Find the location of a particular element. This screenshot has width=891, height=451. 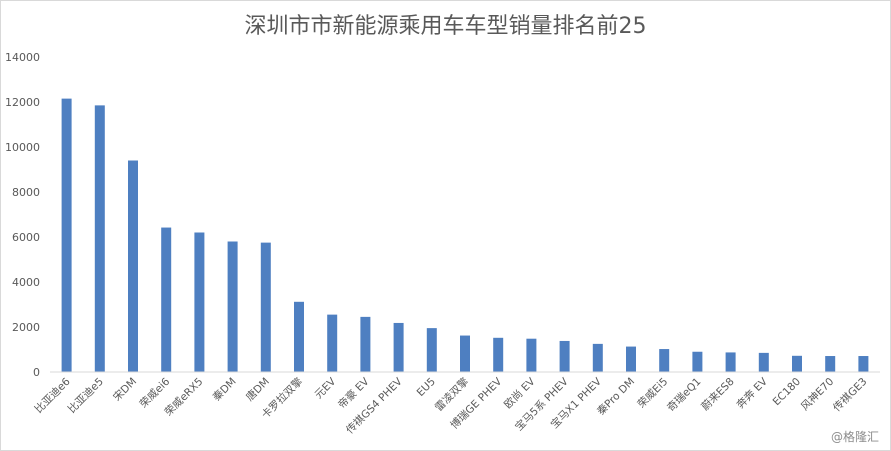

x-tick-label: 传祺GS4 PHEV is located at coordinates (374, 405).